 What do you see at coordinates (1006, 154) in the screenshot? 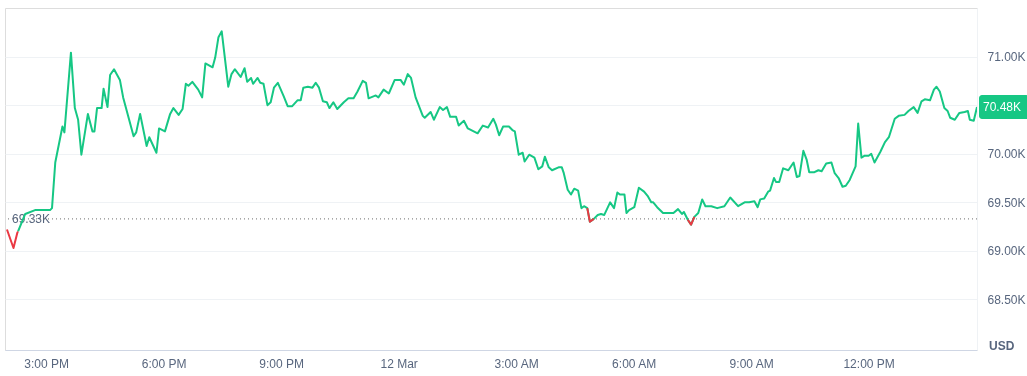
I see `y-tick-label: 70.00K` at bounding box center [1006, 154].